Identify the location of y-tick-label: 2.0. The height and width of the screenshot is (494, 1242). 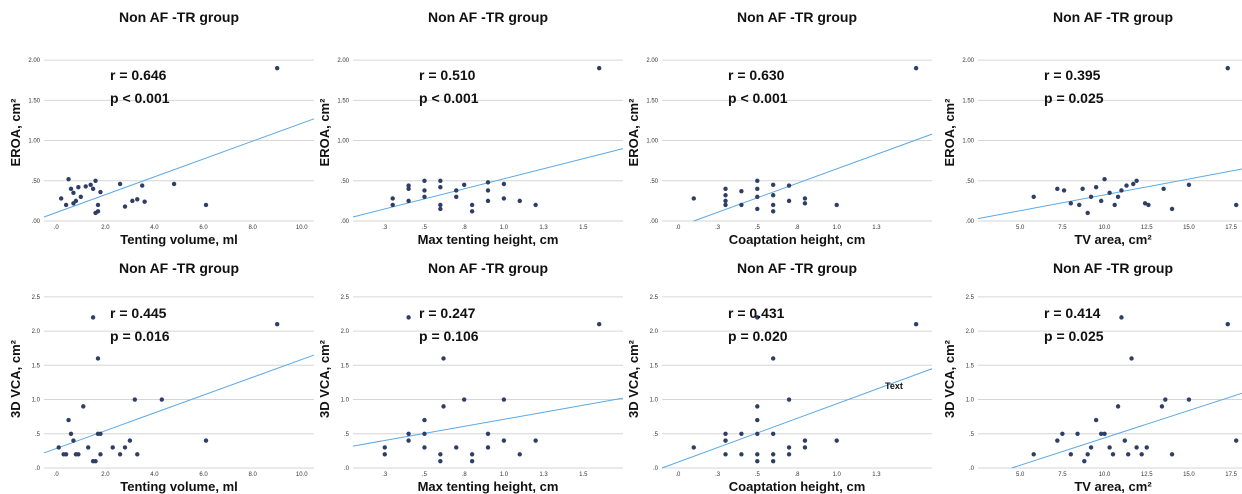
(36, 332).